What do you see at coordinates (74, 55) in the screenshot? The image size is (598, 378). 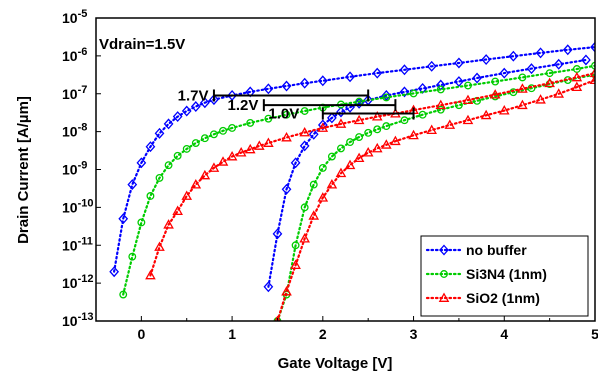 I see `y-tick-label: 10⁻⁶` at bounding box center [74, 55].